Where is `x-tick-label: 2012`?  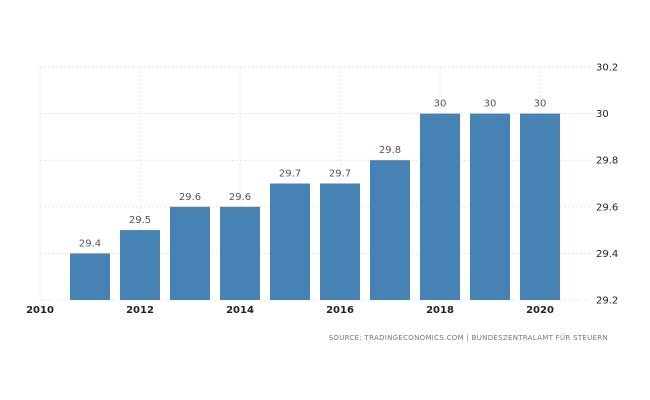 x-tick-label: 2012 is located at coordinates (140, 310).